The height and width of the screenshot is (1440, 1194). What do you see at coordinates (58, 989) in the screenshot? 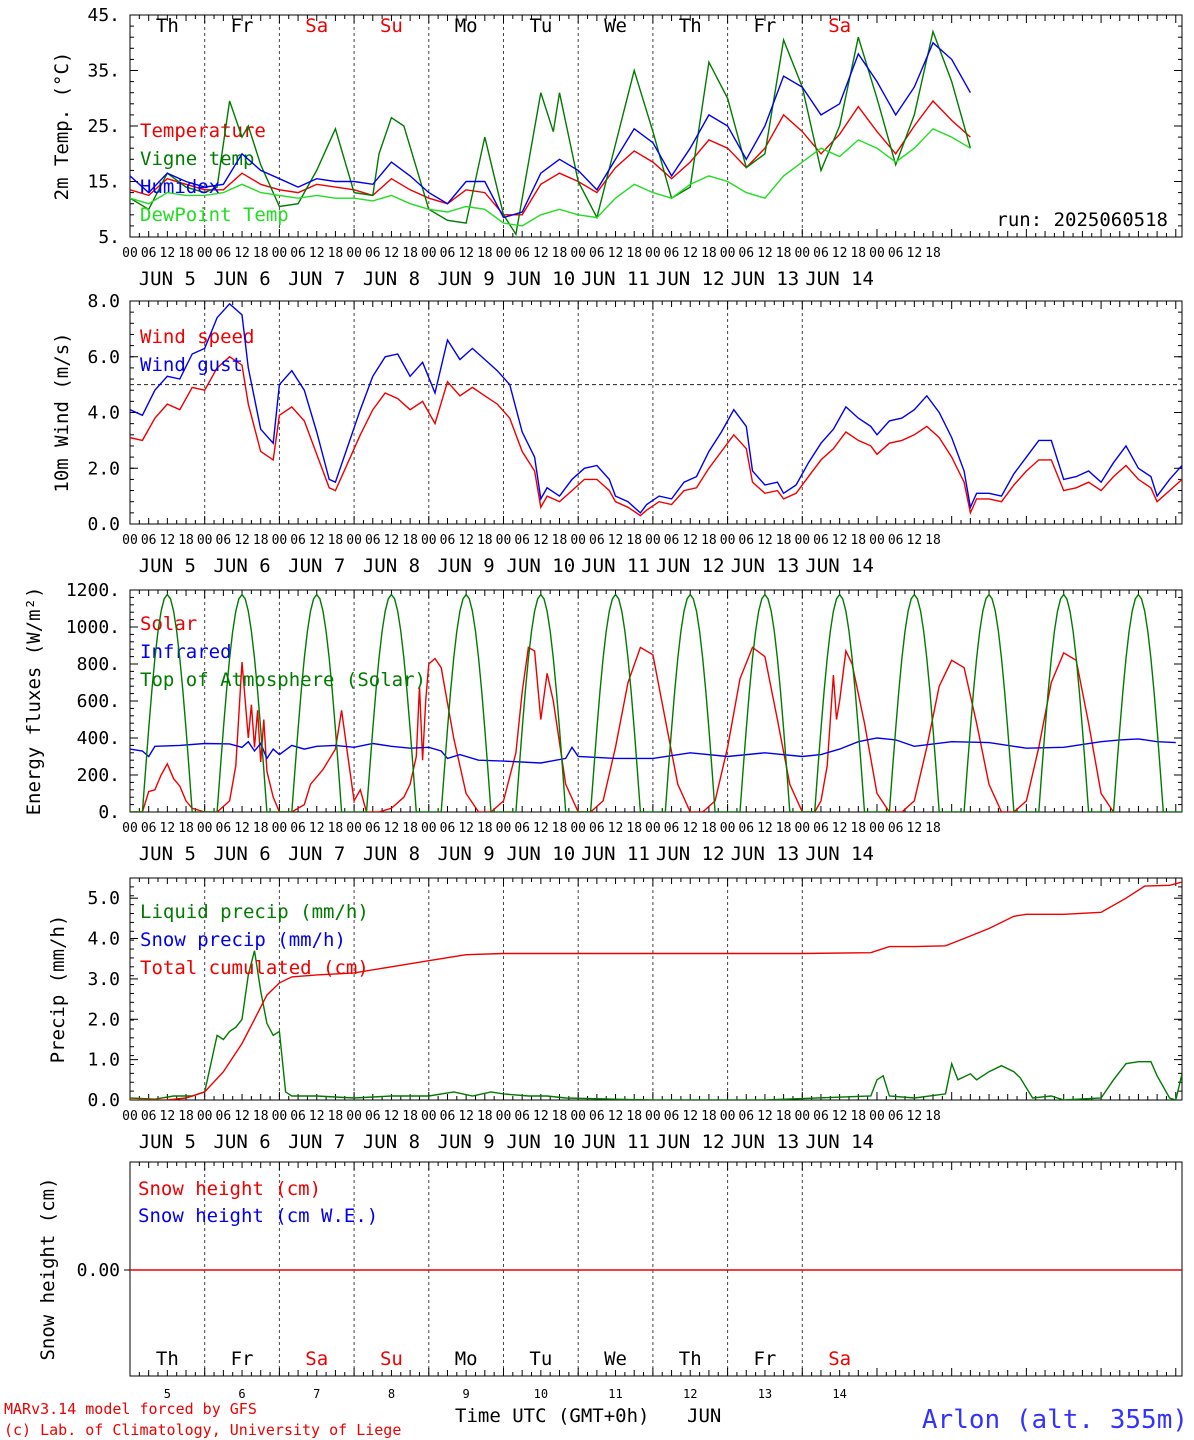
I see `y-axis-label: Precip (mm/h)` at bounding box center [58, 989].